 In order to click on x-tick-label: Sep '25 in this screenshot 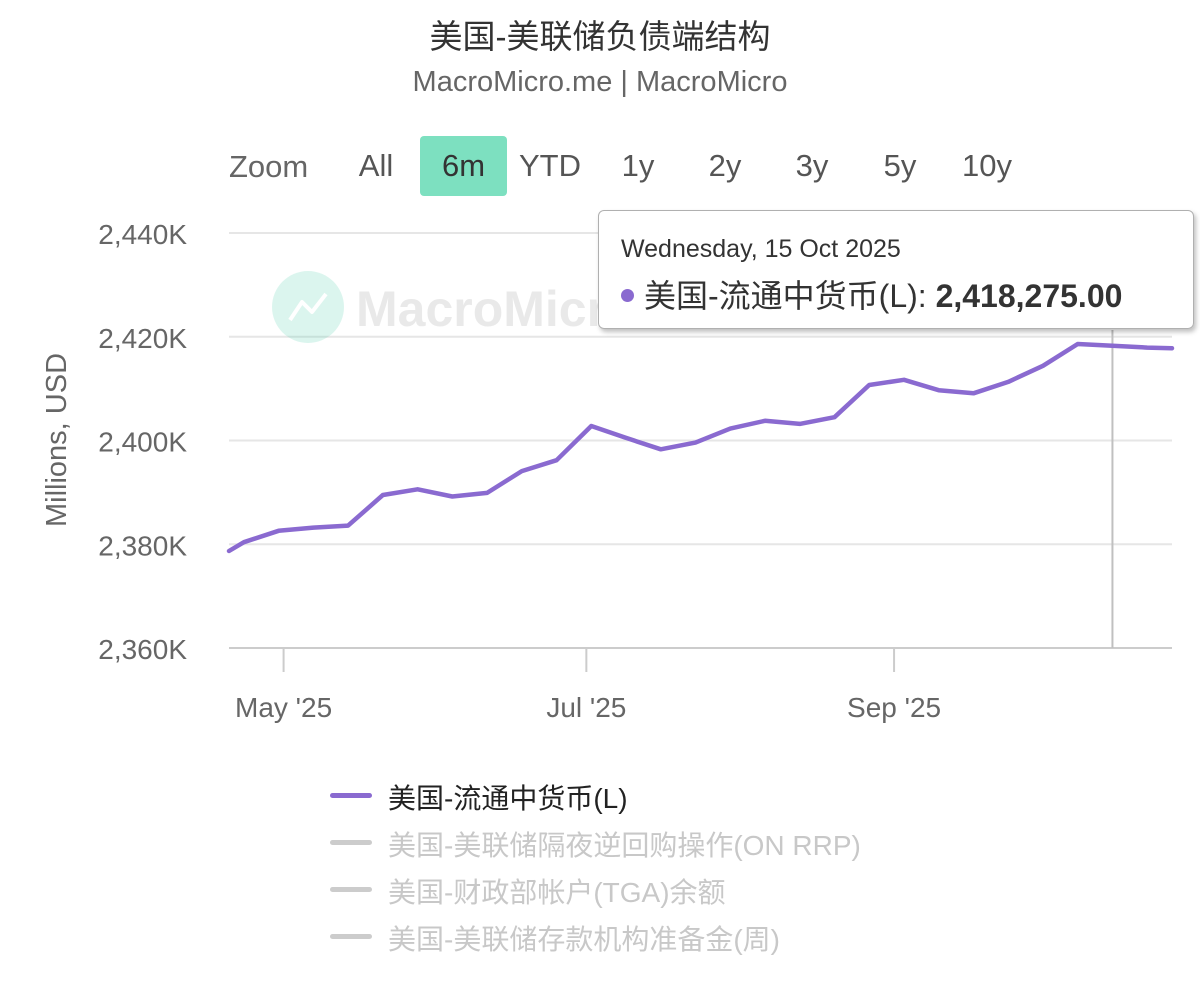, I will do `click(894, 707)`.